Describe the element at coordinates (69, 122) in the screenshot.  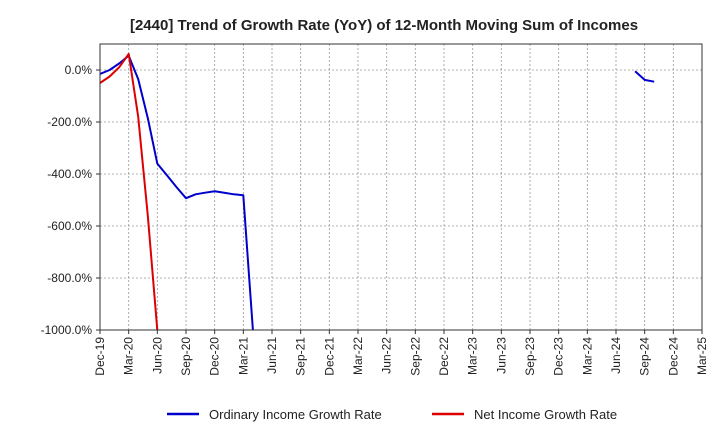
I see `y-tick-label: -200.0%` at that location.